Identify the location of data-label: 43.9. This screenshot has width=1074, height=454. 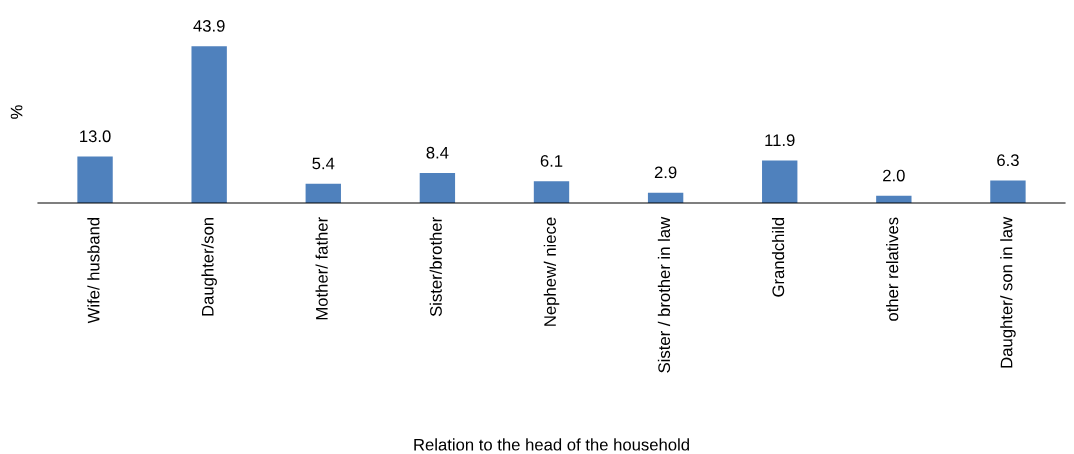
(209, 25).